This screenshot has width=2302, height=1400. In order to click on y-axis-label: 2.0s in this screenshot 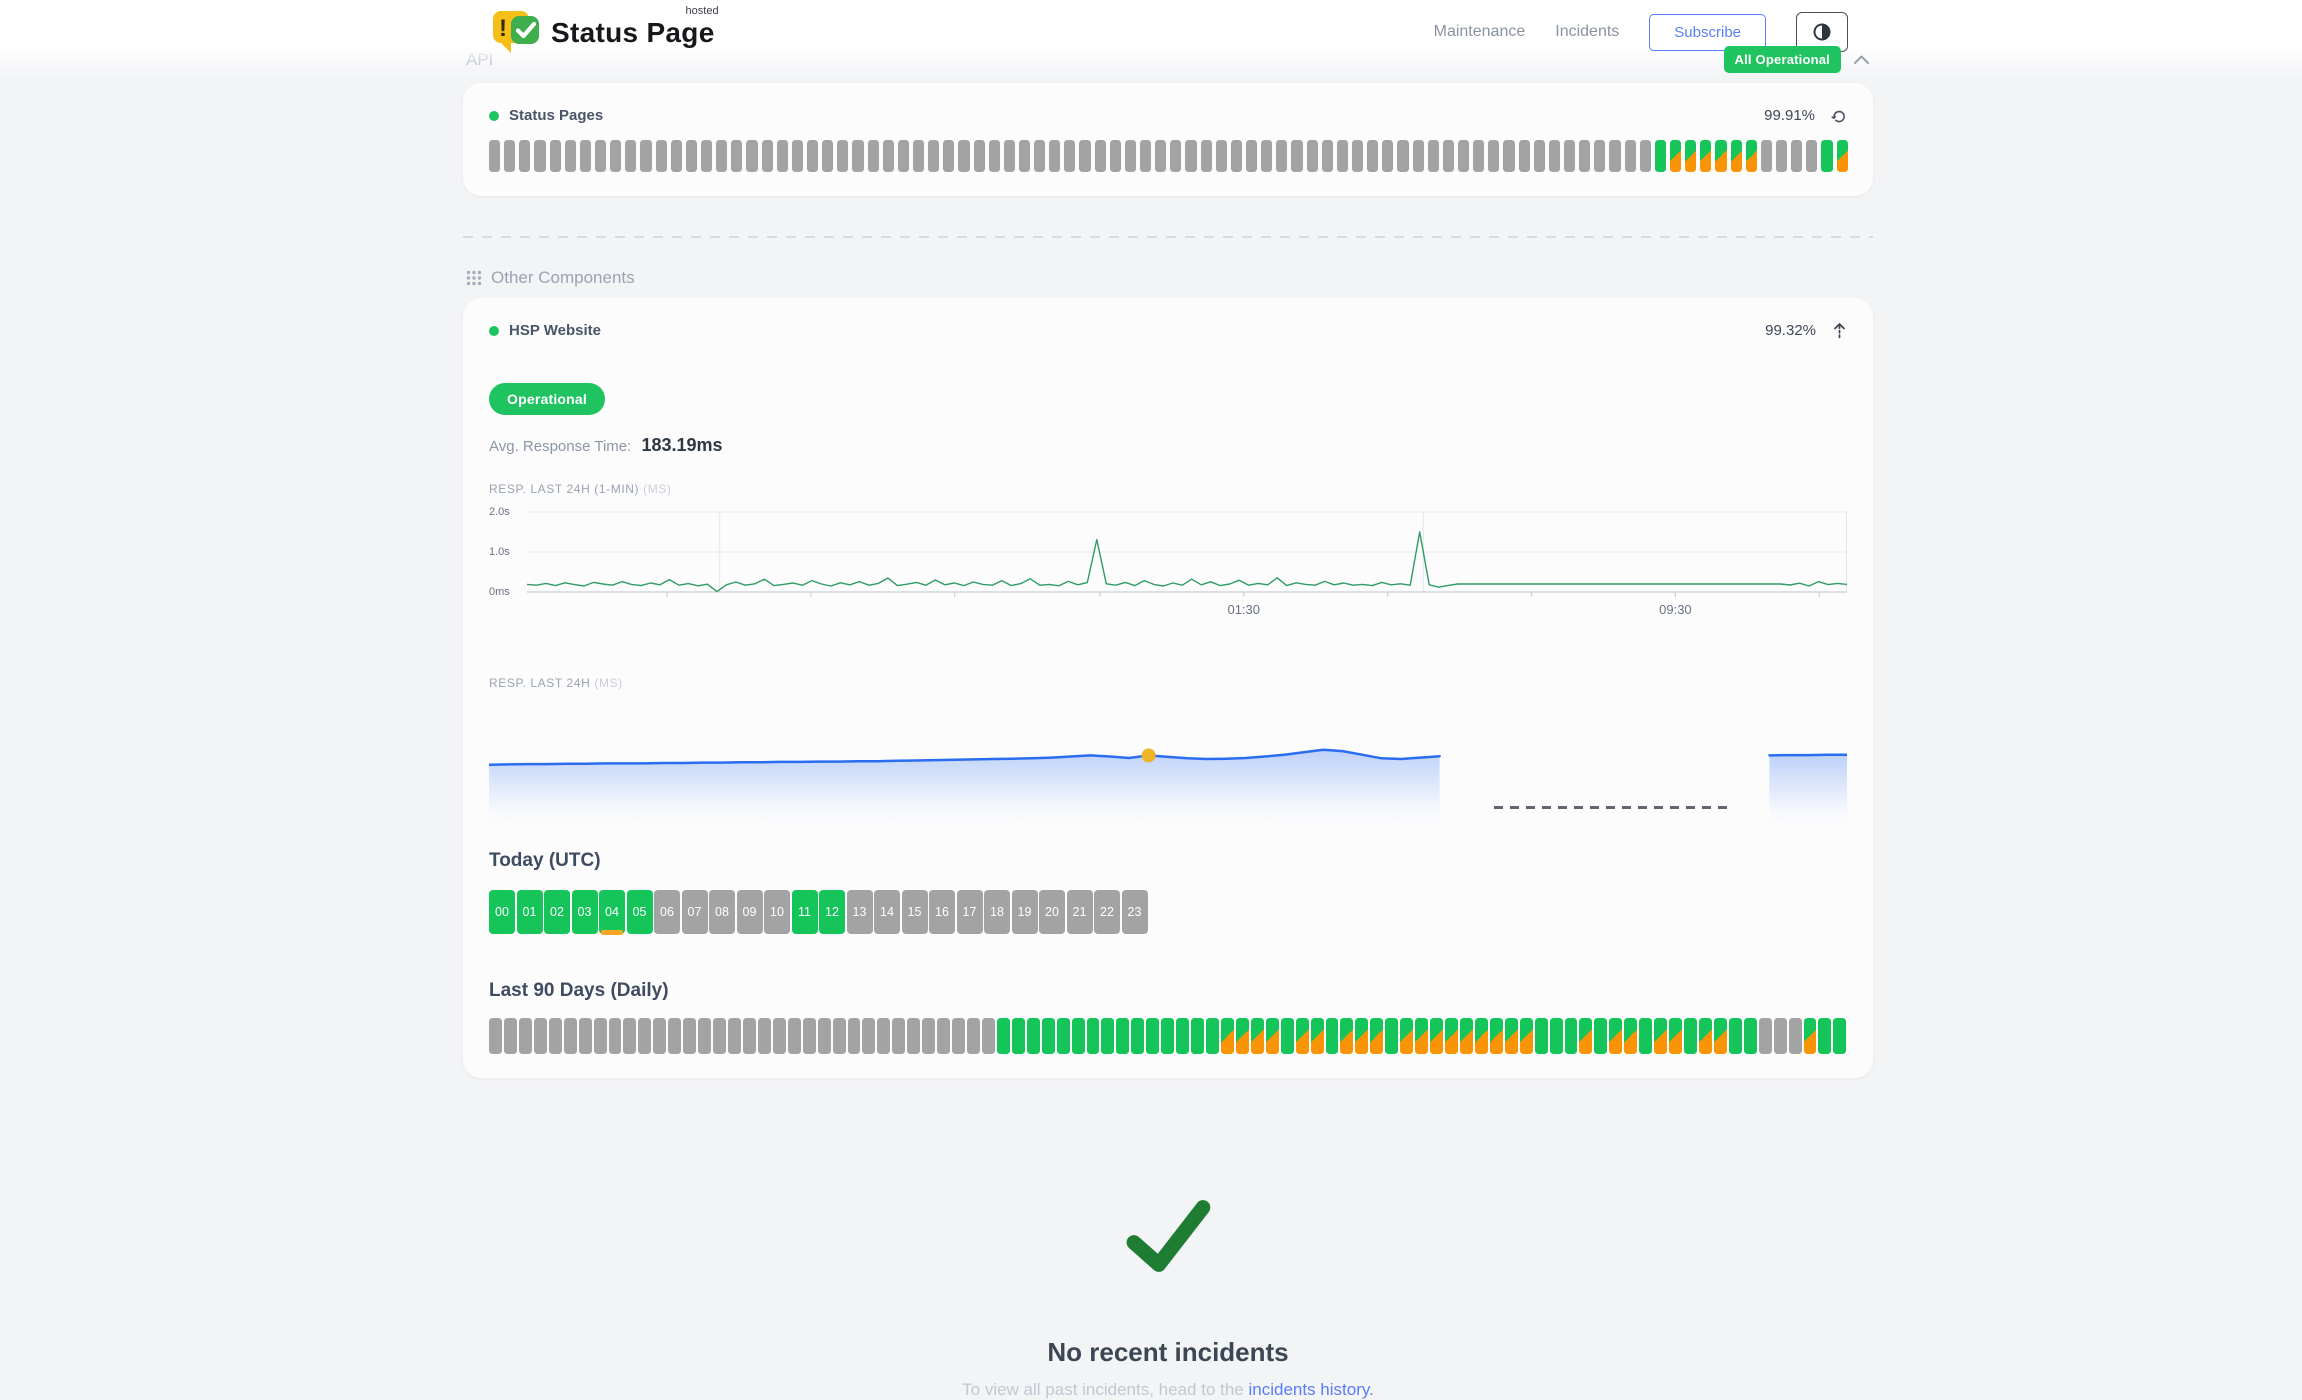, I will do `click(499, 512)`.